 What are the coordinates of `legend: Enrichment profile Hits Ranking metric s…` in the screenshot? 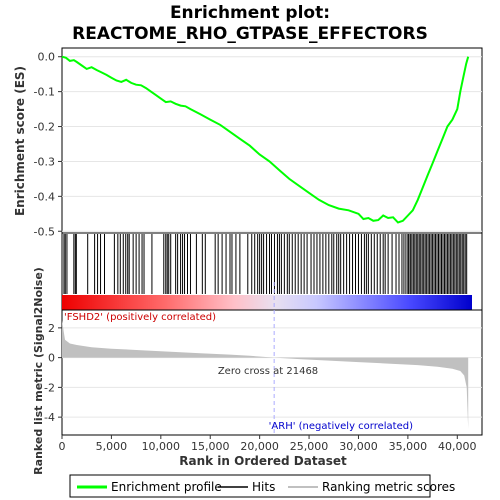 It's located at (262, 486).